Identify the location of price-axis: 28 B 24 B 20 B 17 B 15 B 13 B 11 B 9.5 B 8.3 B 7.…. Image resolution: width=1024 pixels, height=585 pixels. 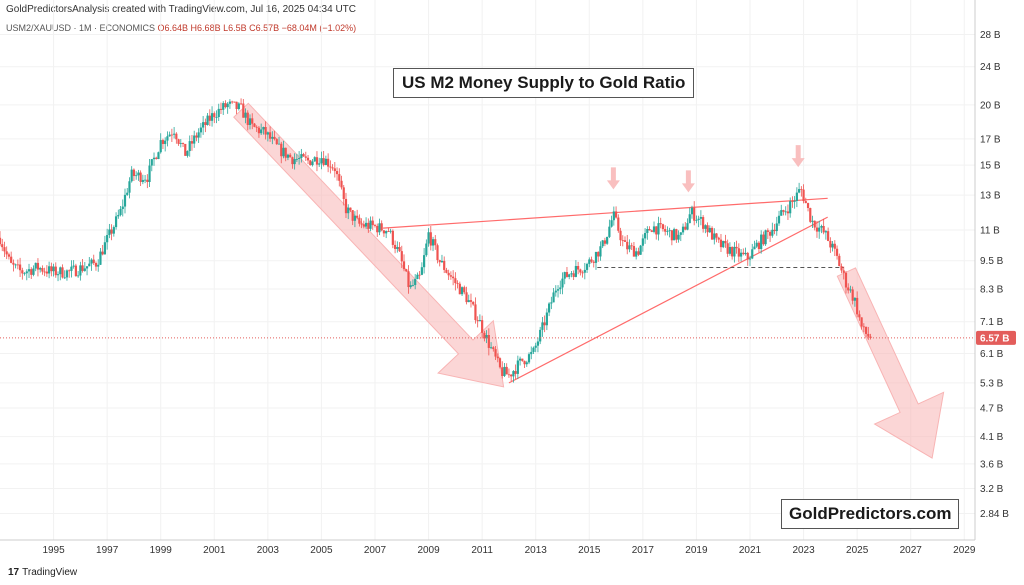
(994, 275).